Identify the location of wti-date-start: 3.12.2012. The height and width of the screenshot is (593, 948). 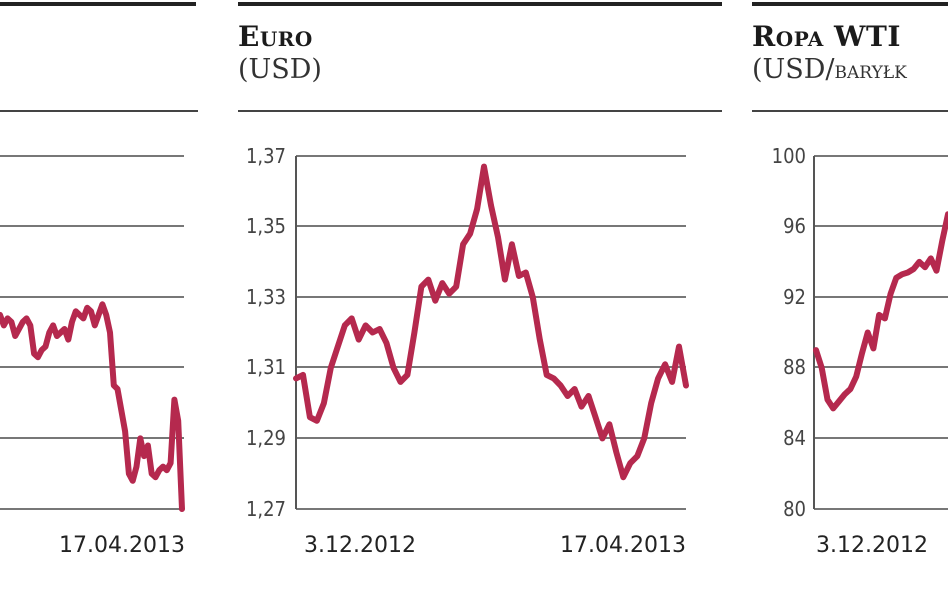
(872, 545).